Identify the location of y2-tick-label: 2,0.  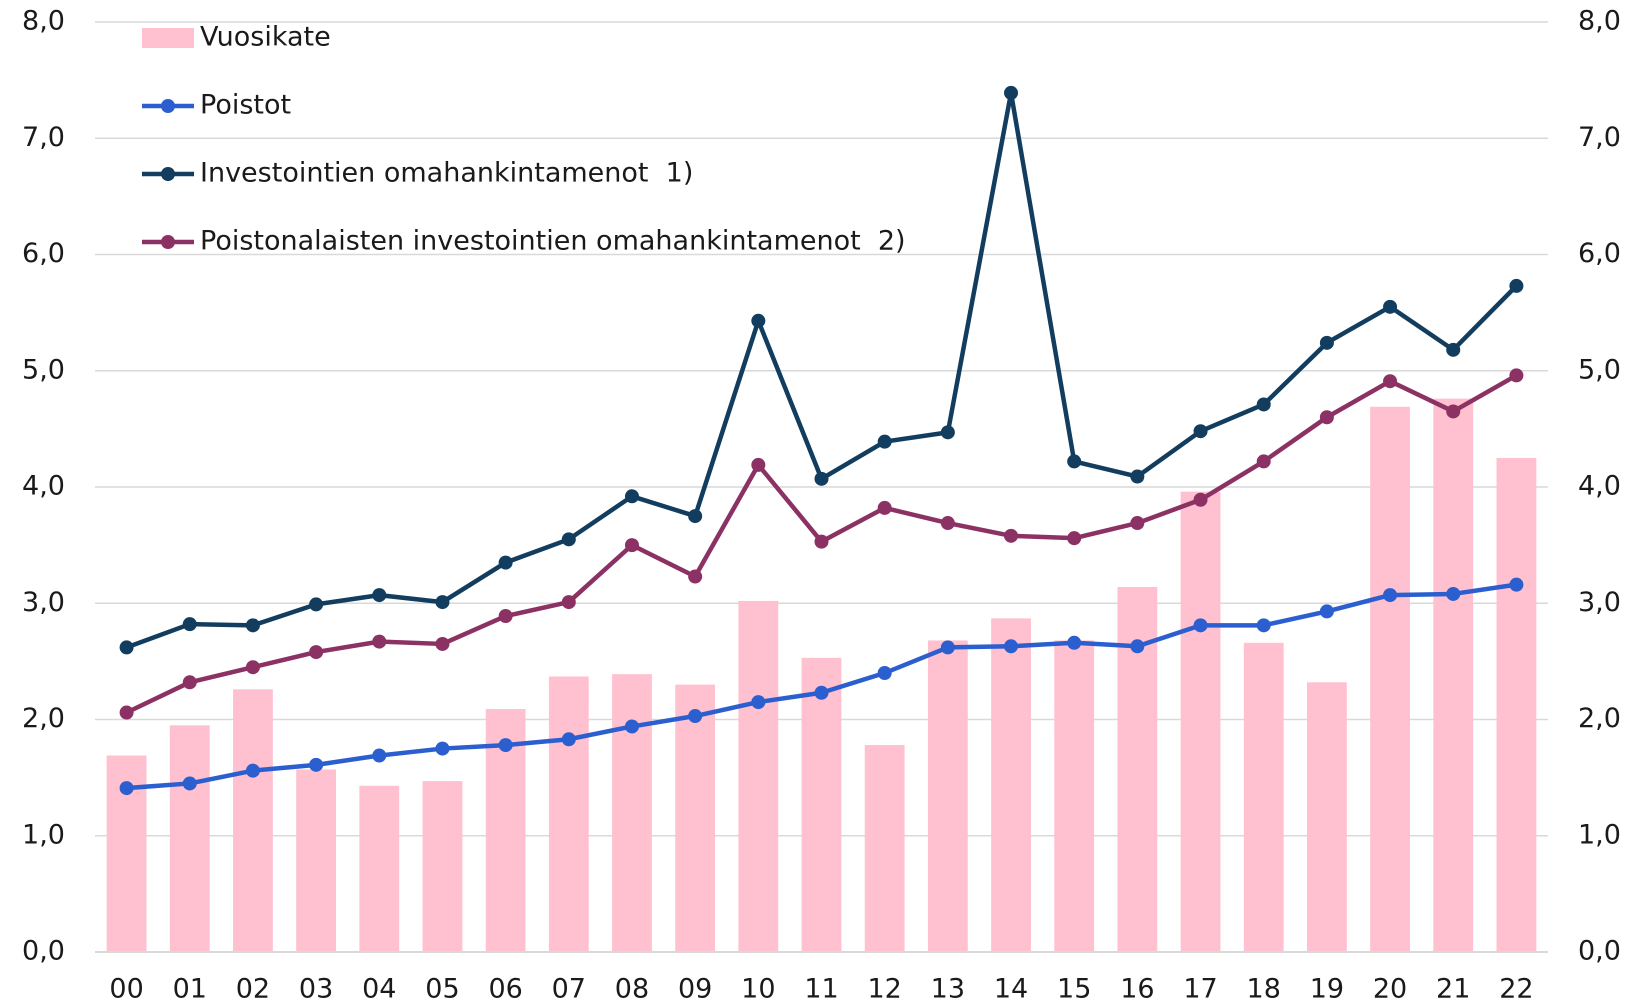
(1599, 718).